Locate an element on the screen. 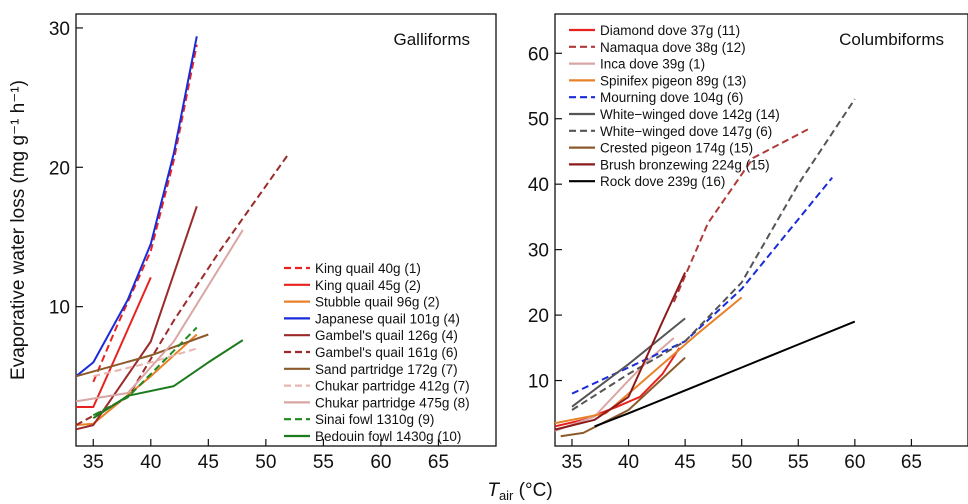 The width and height of the screenshot is (968, 504). x-axis-title: Tair (°C) is located at coordinates (519, 491).